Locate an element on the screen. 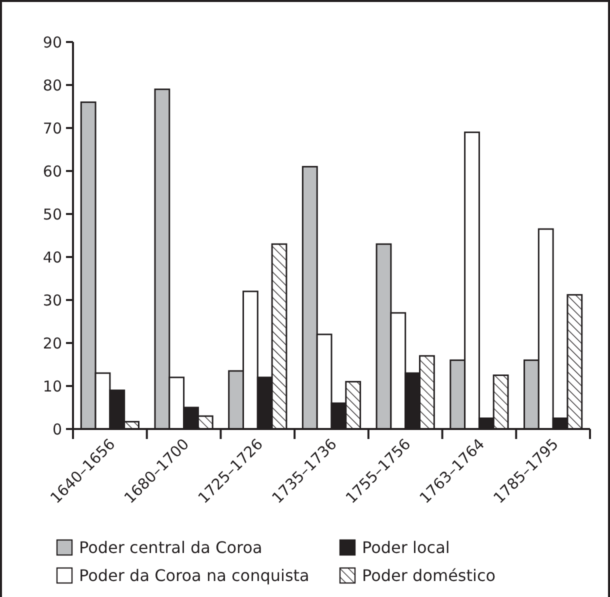 The image size is (610, 597). legend-label: Poder local is located at coordinates (406, 547).